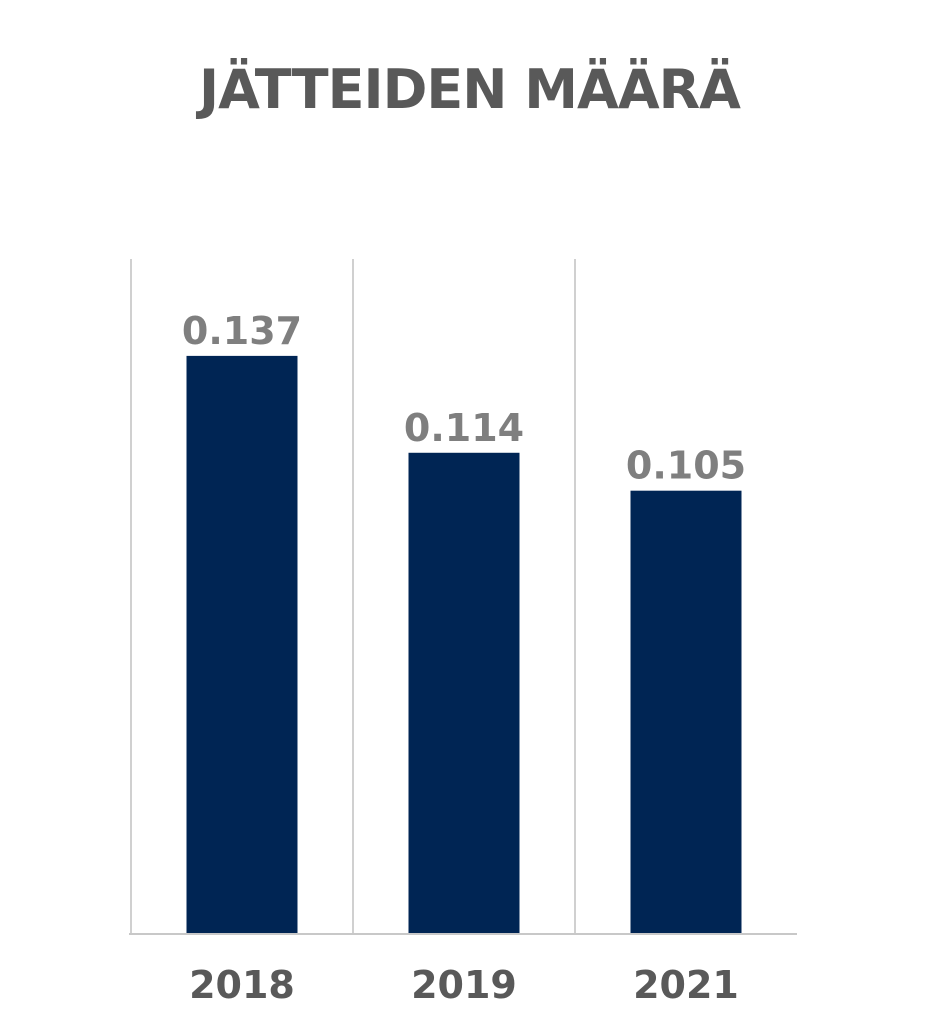 The height and width of the screenshot is (1024, 939). Describe the element at coordinates (242, 985) in the screenshot. I see `tick-label-2018: 2018` at that location.